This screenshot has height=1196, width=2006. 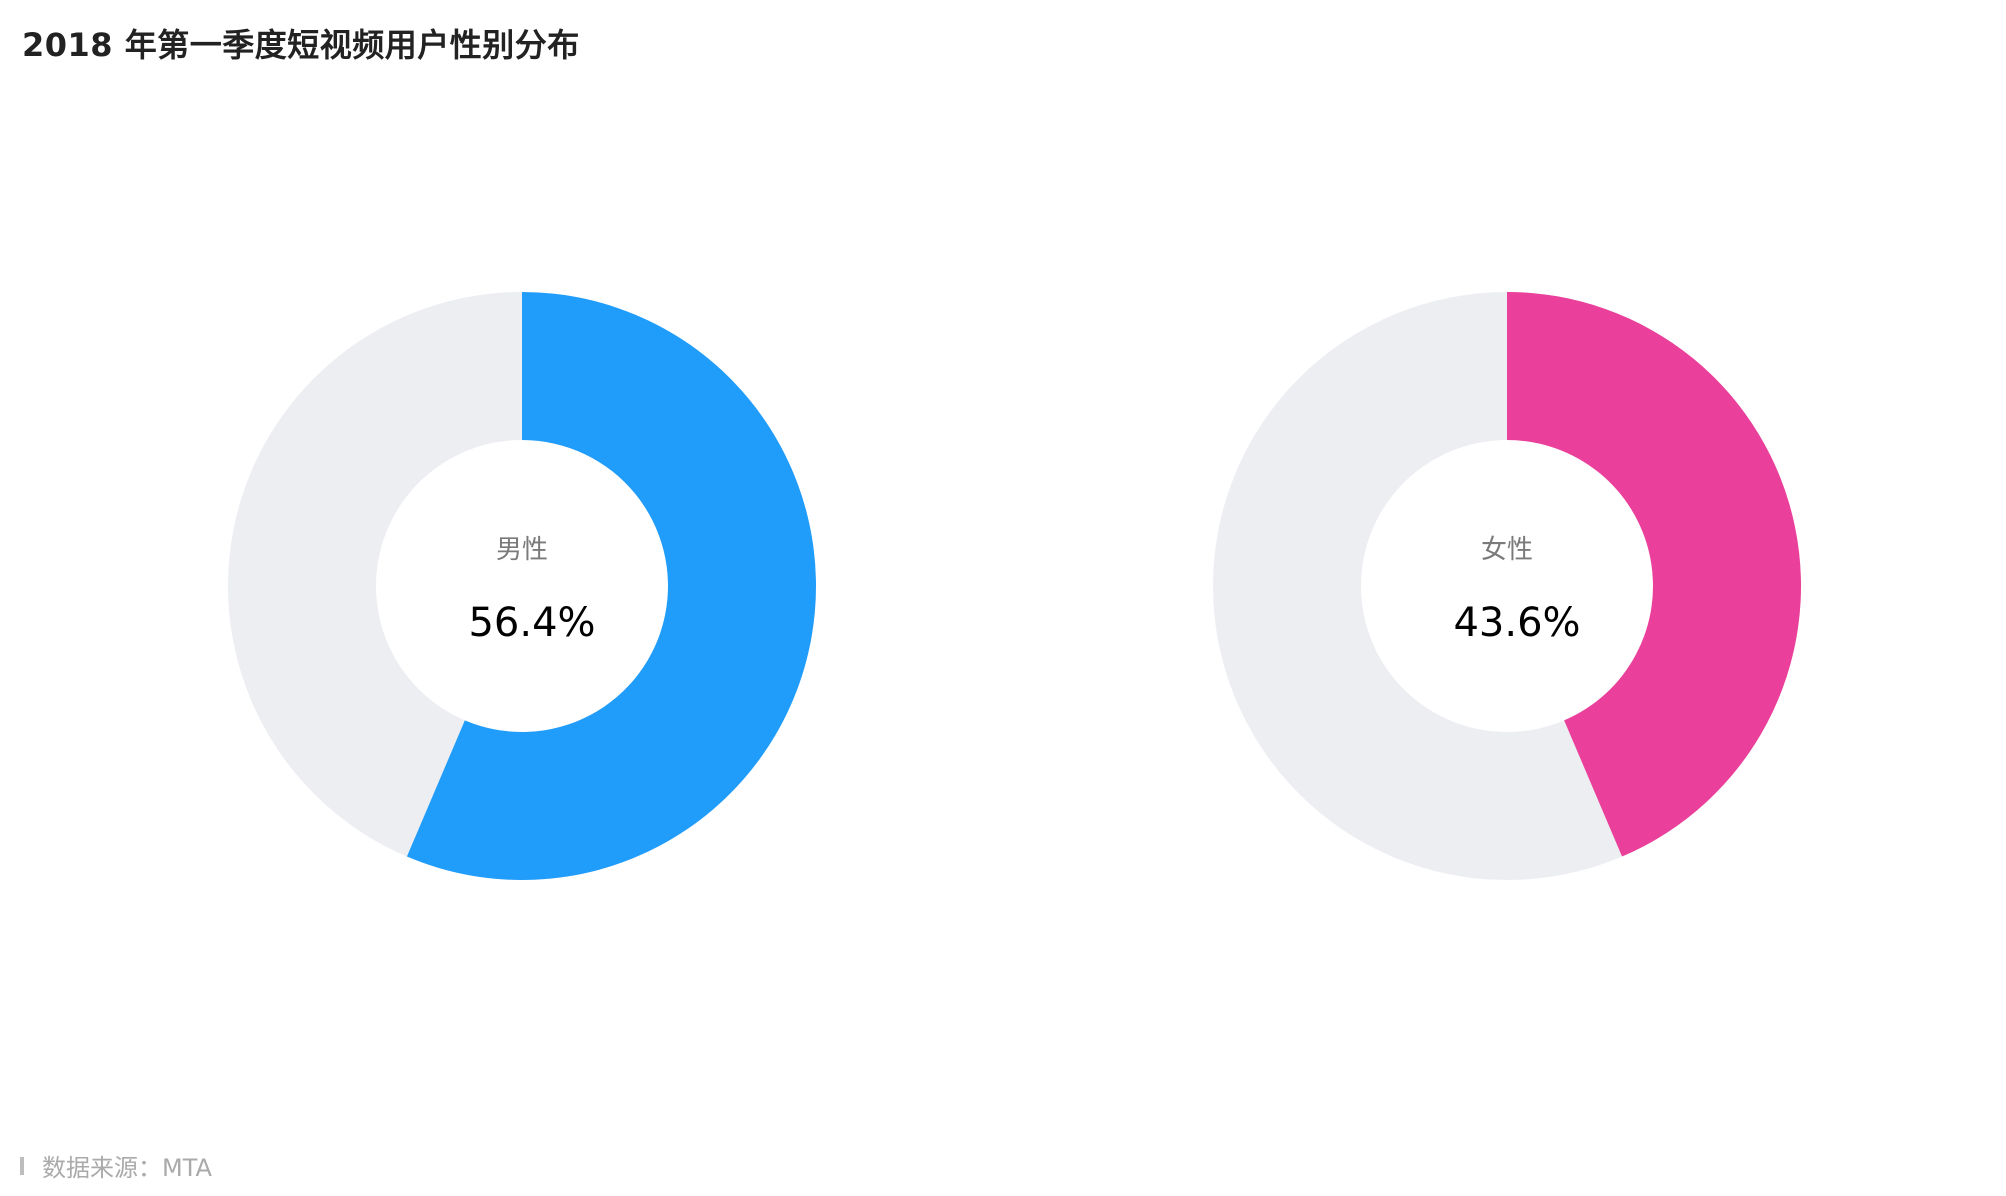 What do you see at coordinates (1507, 550) in the screenshot?
I see `donut-center-label: 女性` at bounding box center [1507, 550].